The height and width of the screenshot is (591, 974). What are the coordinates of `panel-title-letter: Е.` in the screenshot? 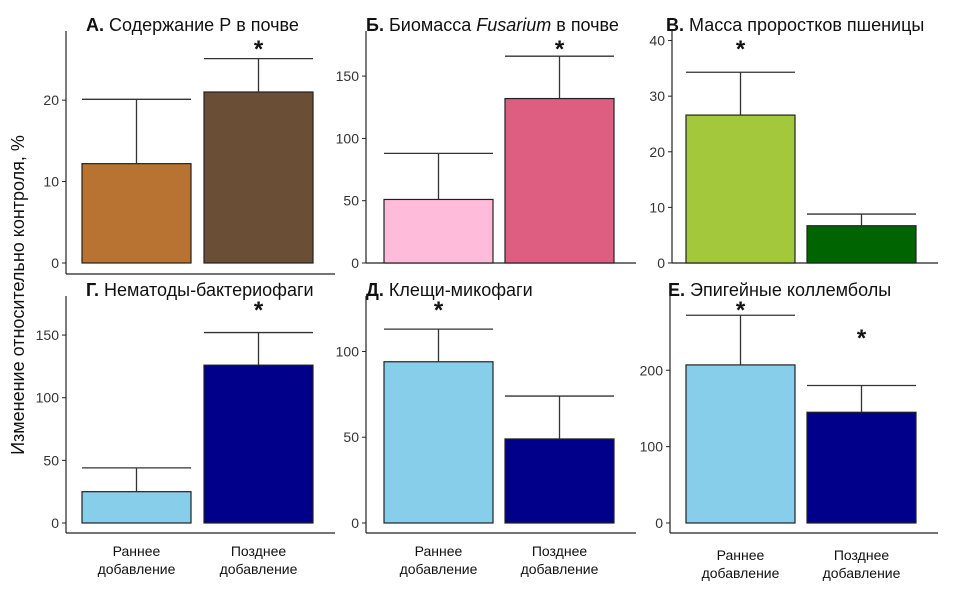 It's located at (676, 290).